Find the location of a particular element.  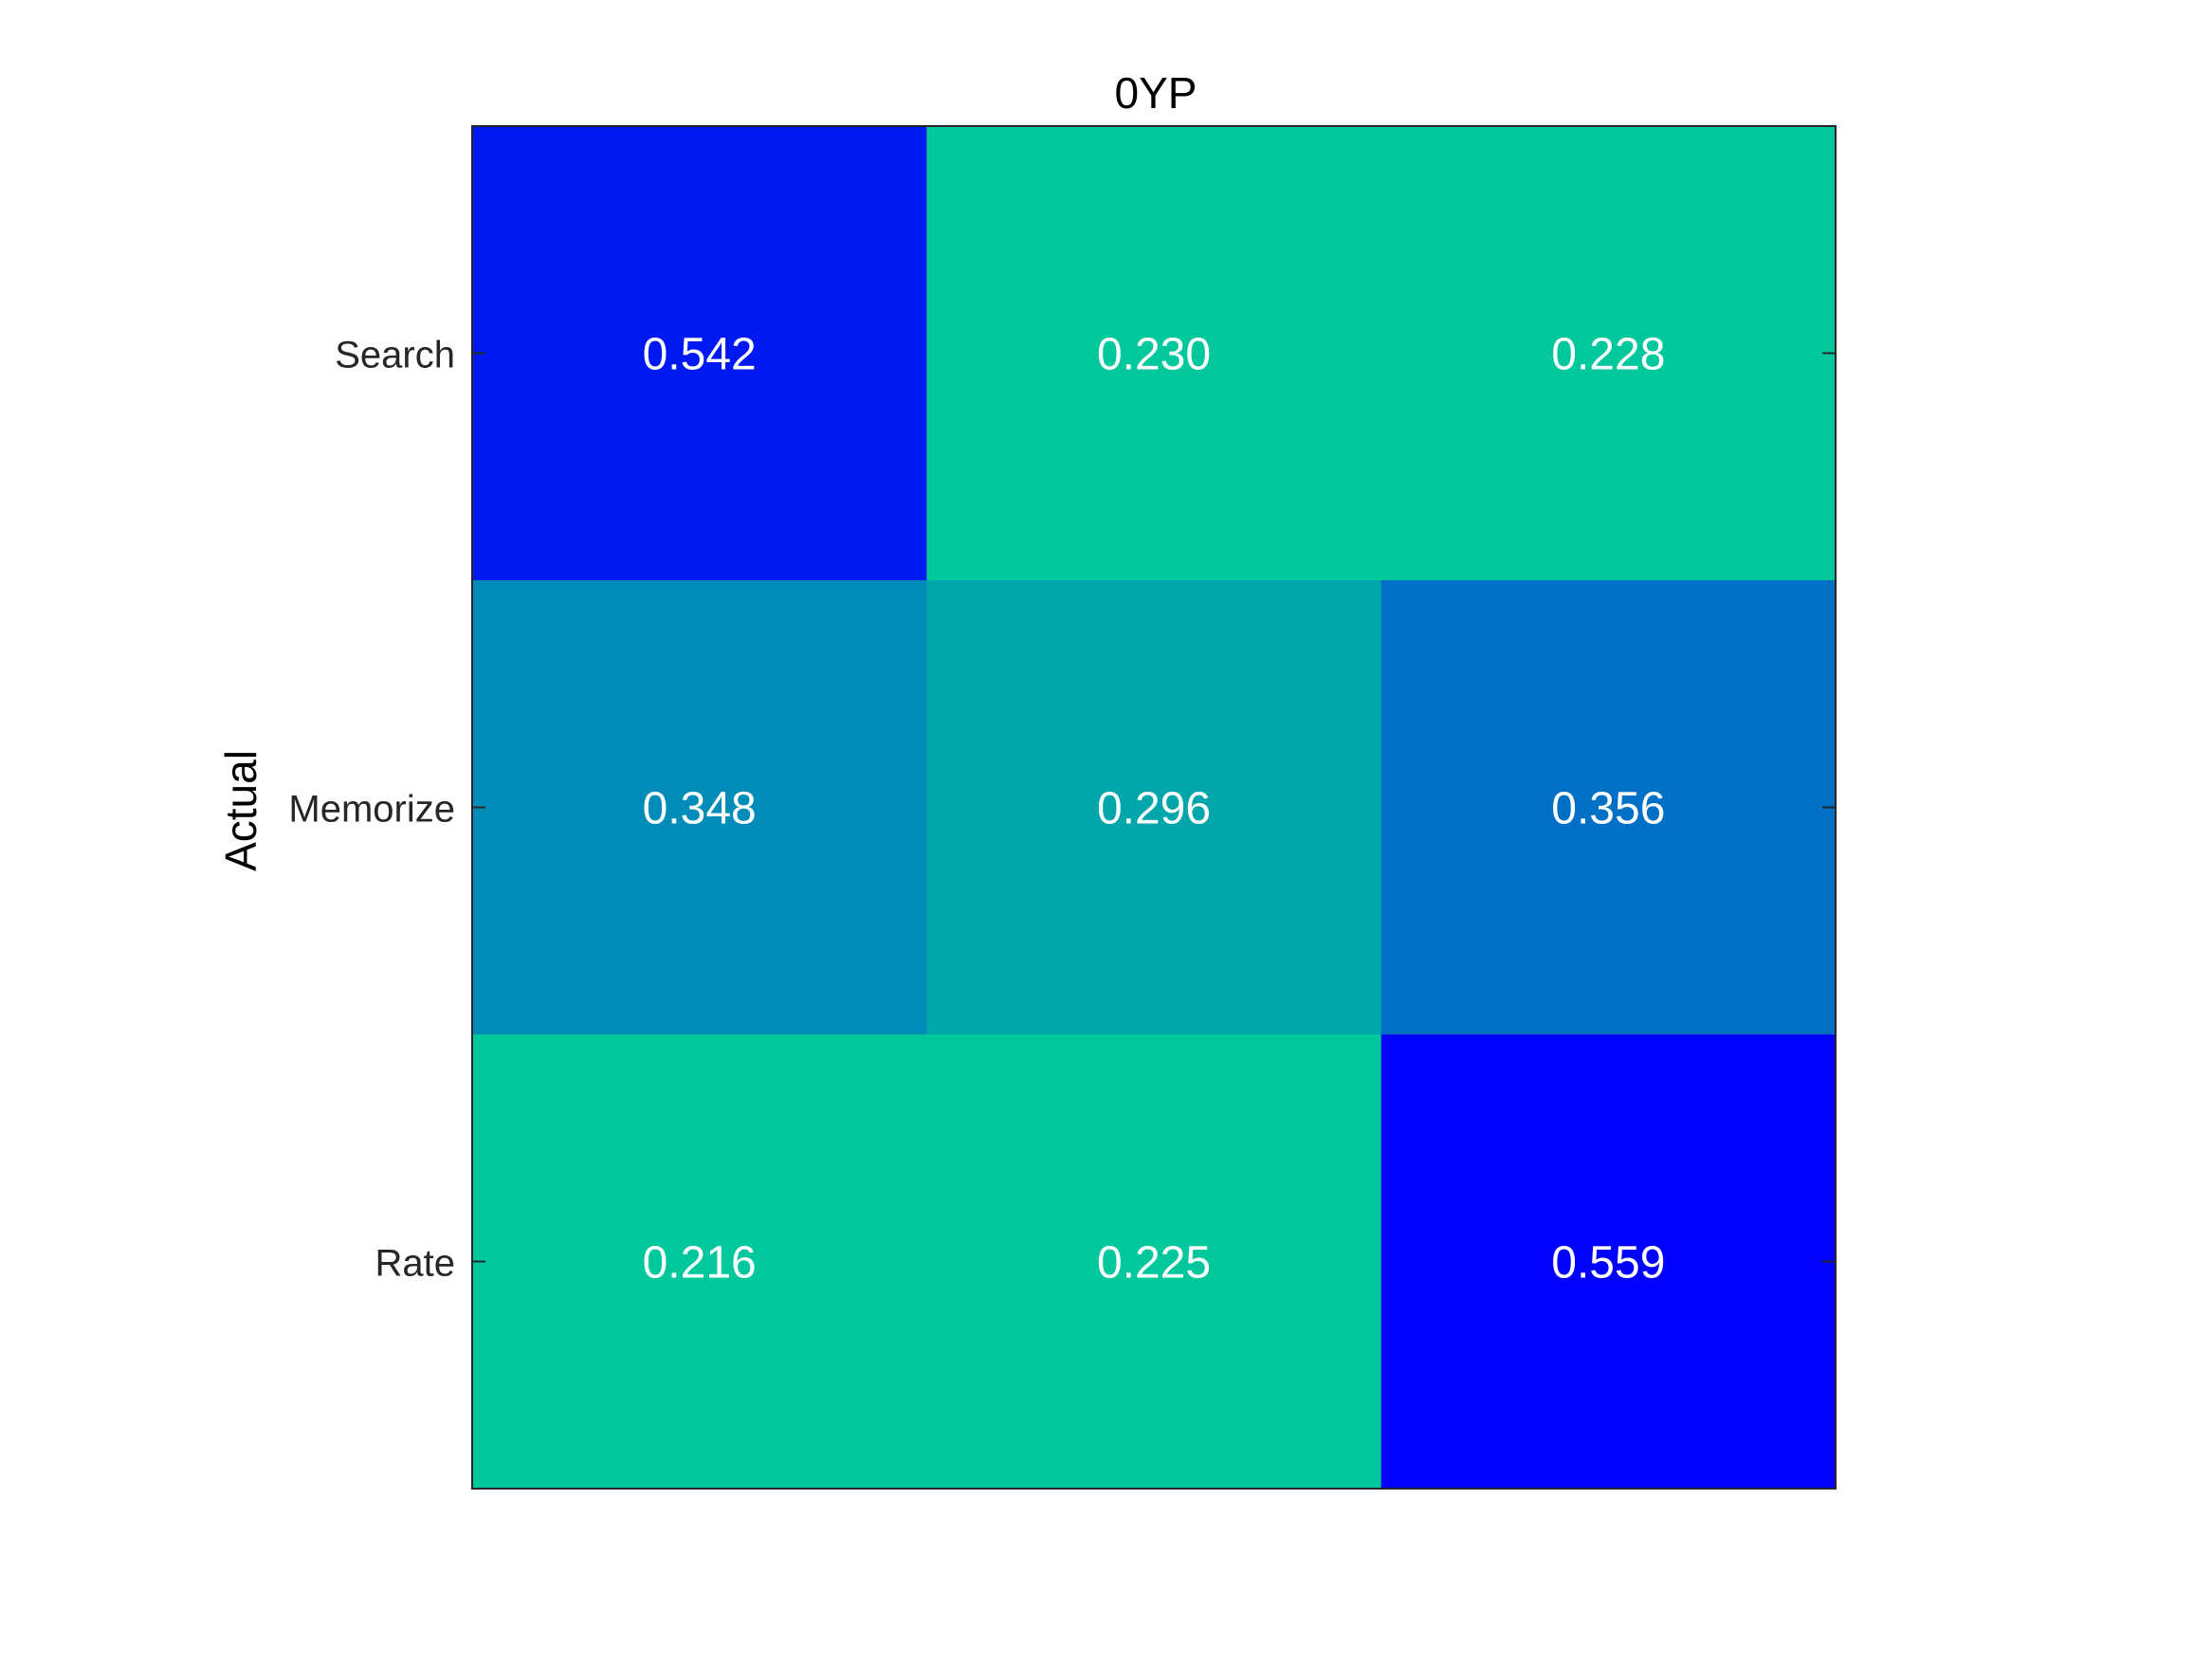

cell-value-r3-c3: 0.559 is located at coordinates (1608, 1263).